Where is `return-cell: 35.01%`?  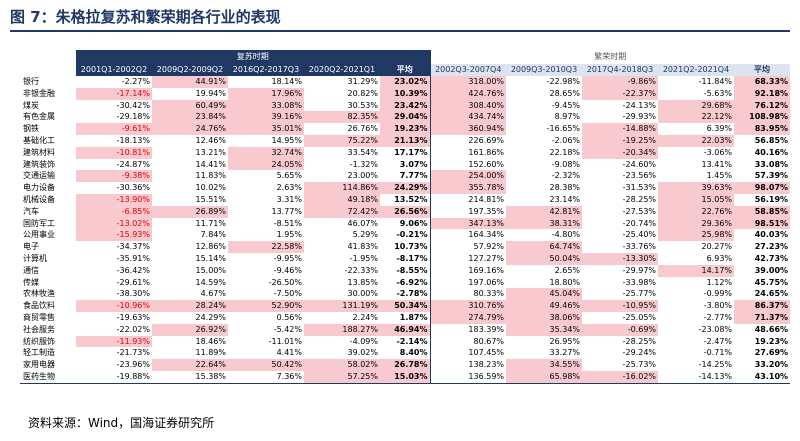
return-cell: 35.01% is located at coordinates (266, 129).